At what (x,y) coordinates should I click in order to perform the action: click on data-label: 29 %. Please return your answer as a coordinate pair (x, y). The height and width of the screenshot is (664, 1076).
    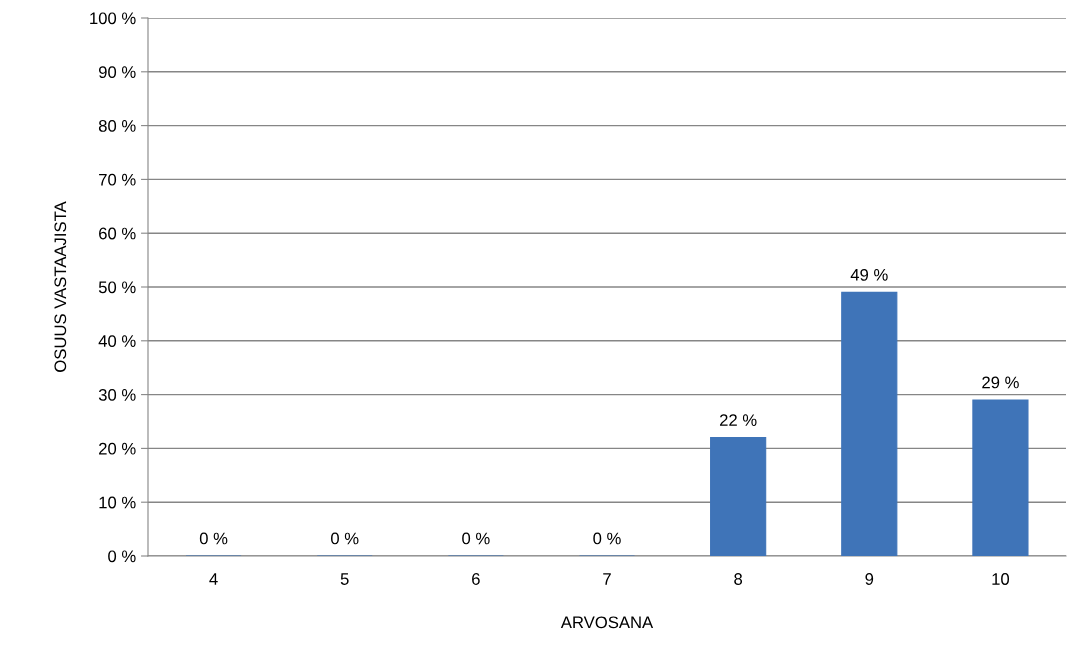
    Looking at the image, I should click on (1000, 382).